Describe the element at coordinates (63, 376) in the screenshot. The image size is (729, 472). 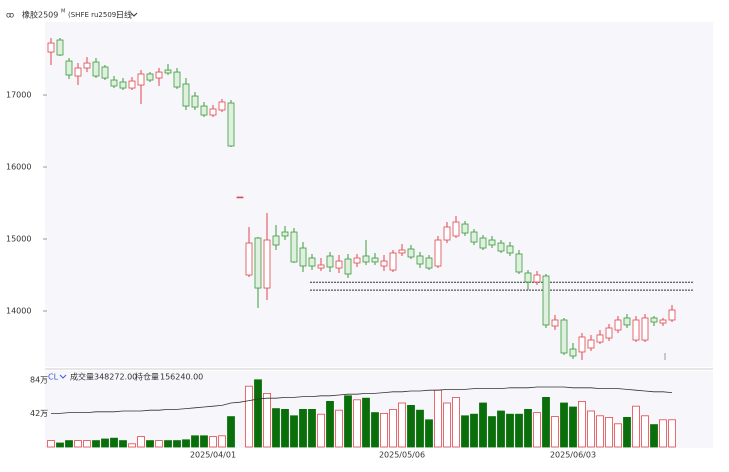
I see `indicator-caret` at that location.